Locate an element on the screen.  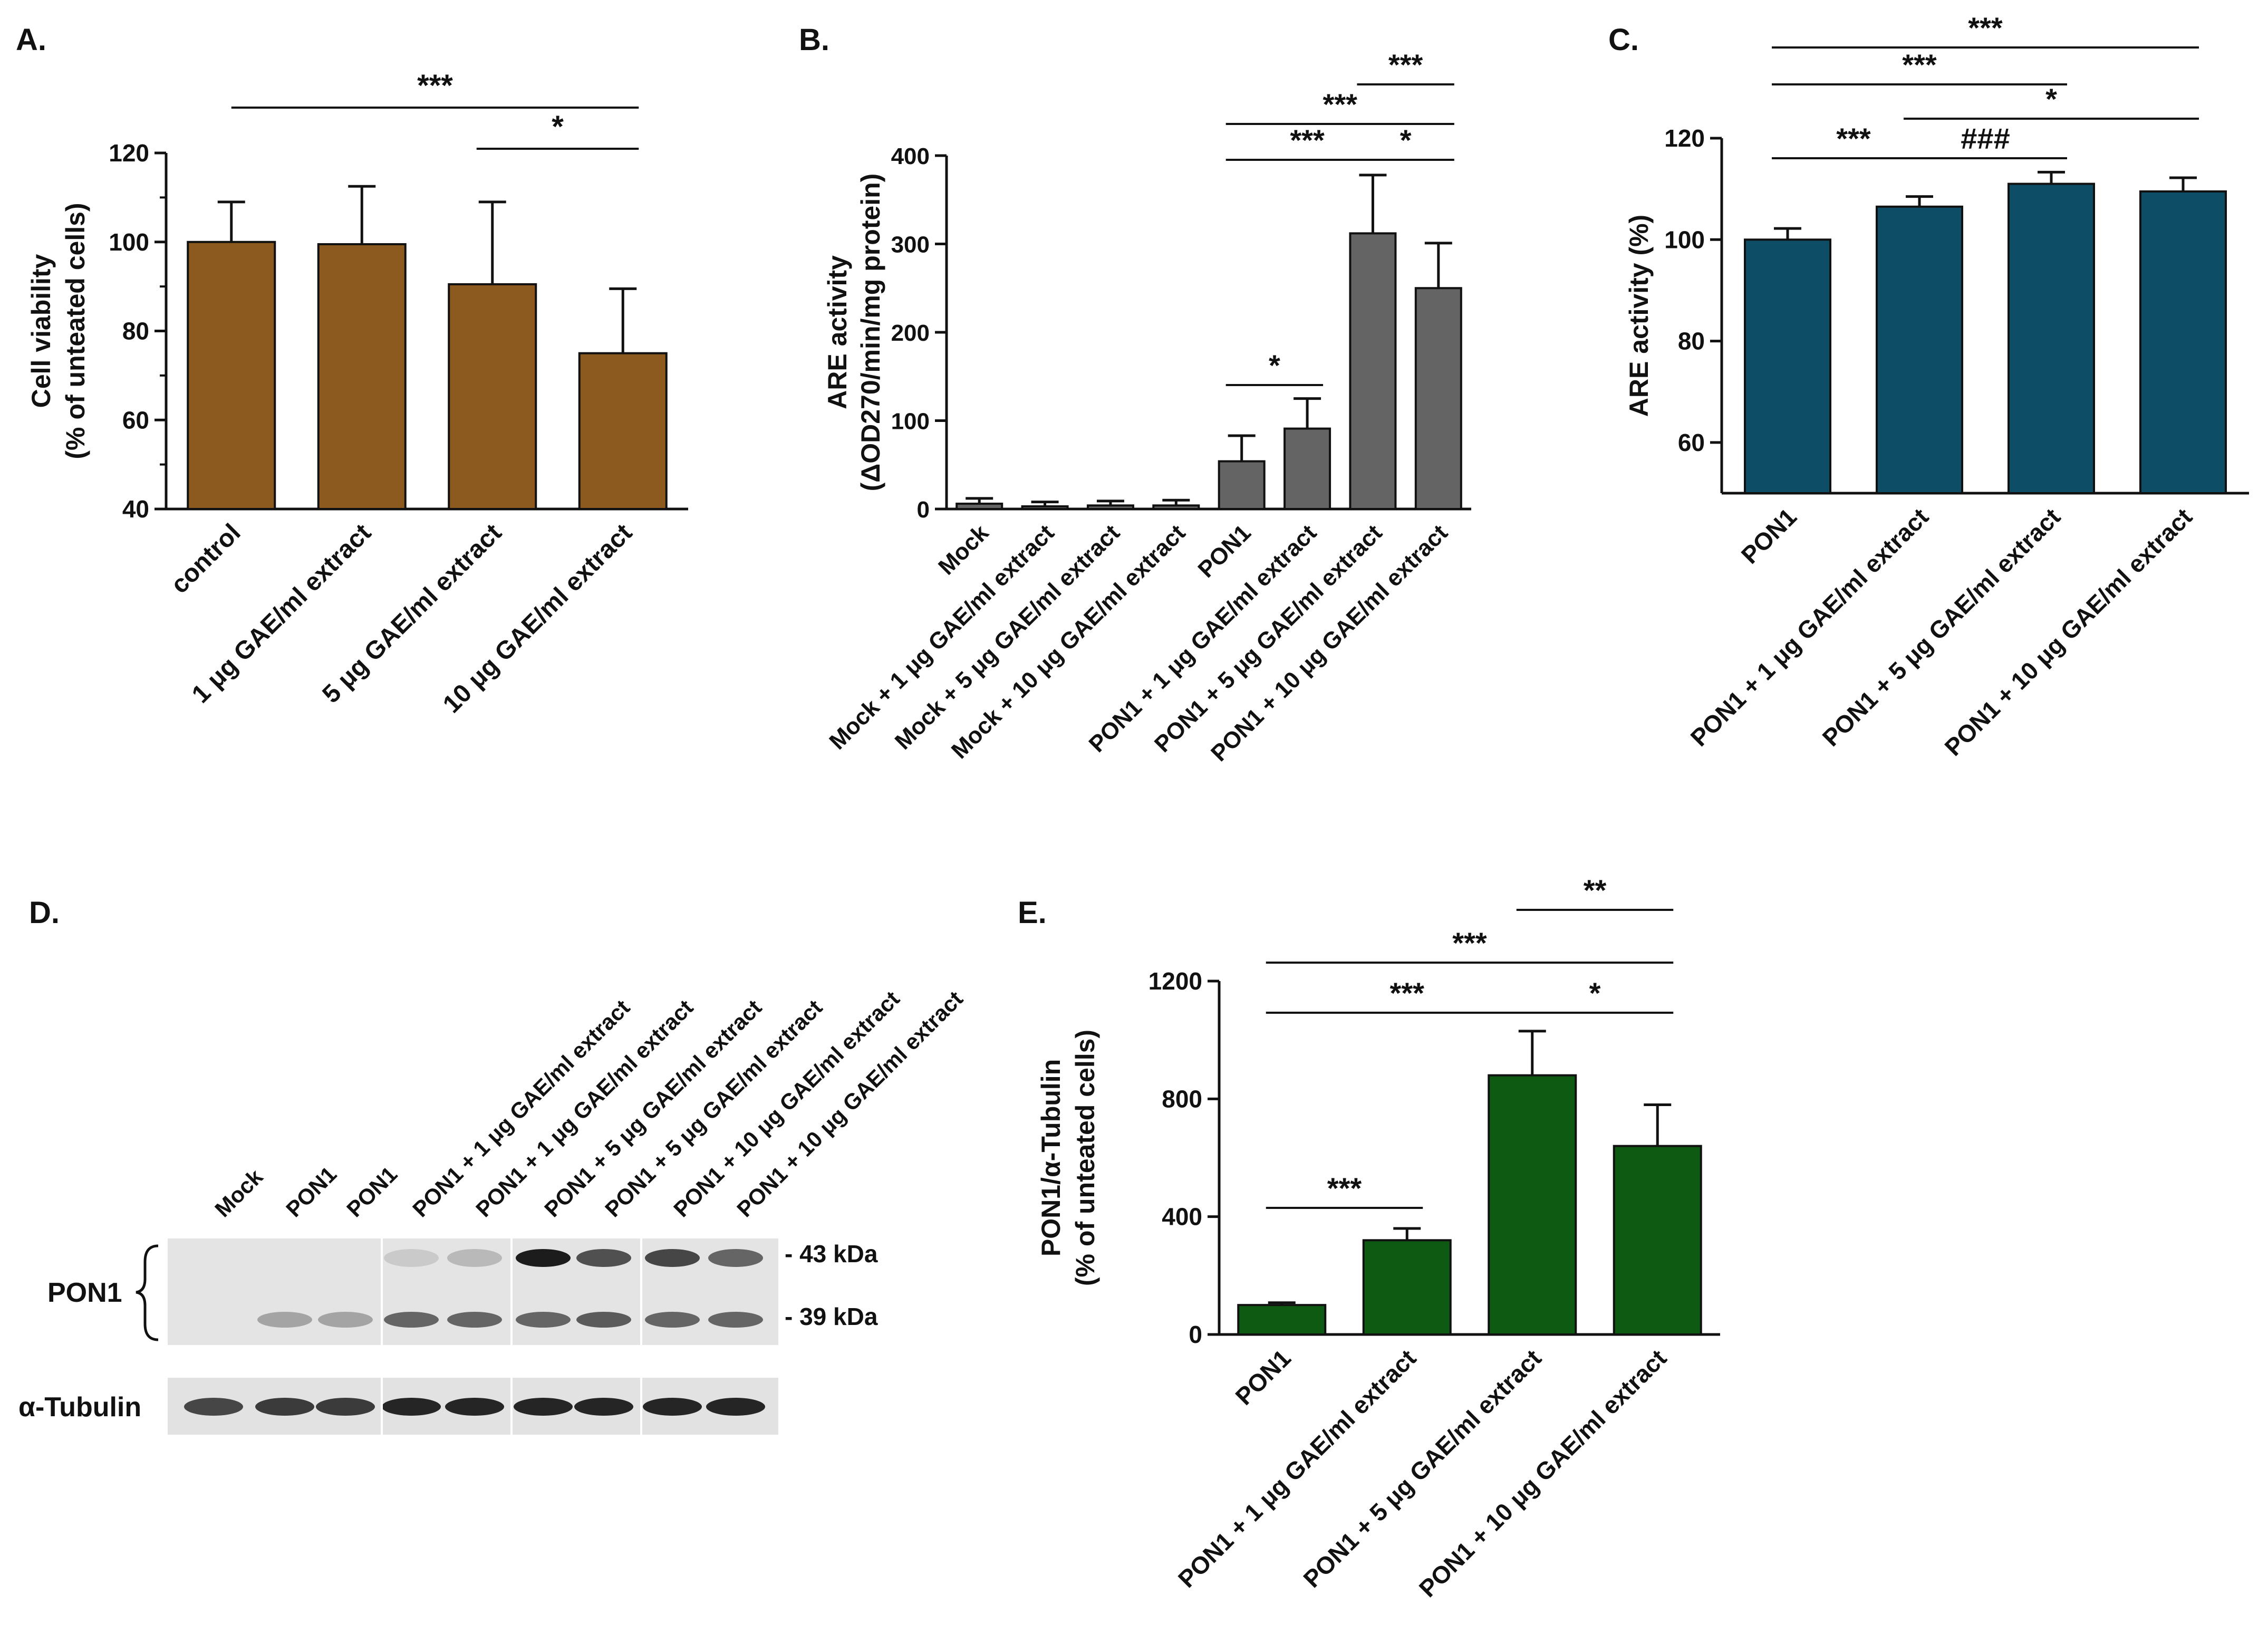
panel-letter-c: C. is located at coordinates (1623, 40).